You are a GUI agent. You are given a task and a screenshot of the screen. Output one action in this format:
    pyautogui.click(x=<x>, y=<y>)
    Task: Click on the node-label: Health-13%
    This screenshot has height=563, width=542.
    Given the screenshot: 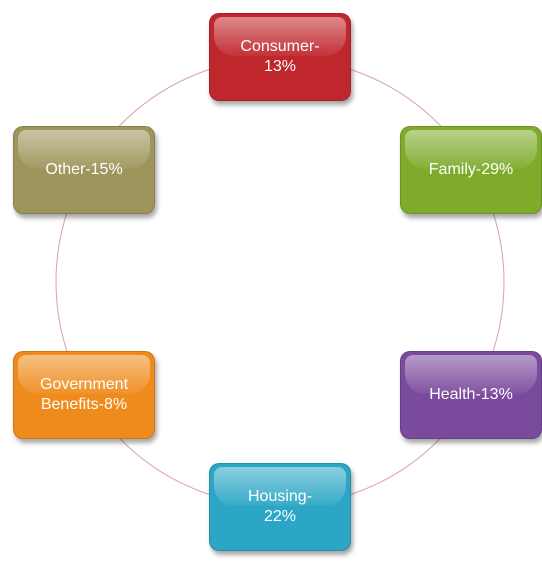 What is the action you would take?
    pyautogui.click(x=471, y=394)
    